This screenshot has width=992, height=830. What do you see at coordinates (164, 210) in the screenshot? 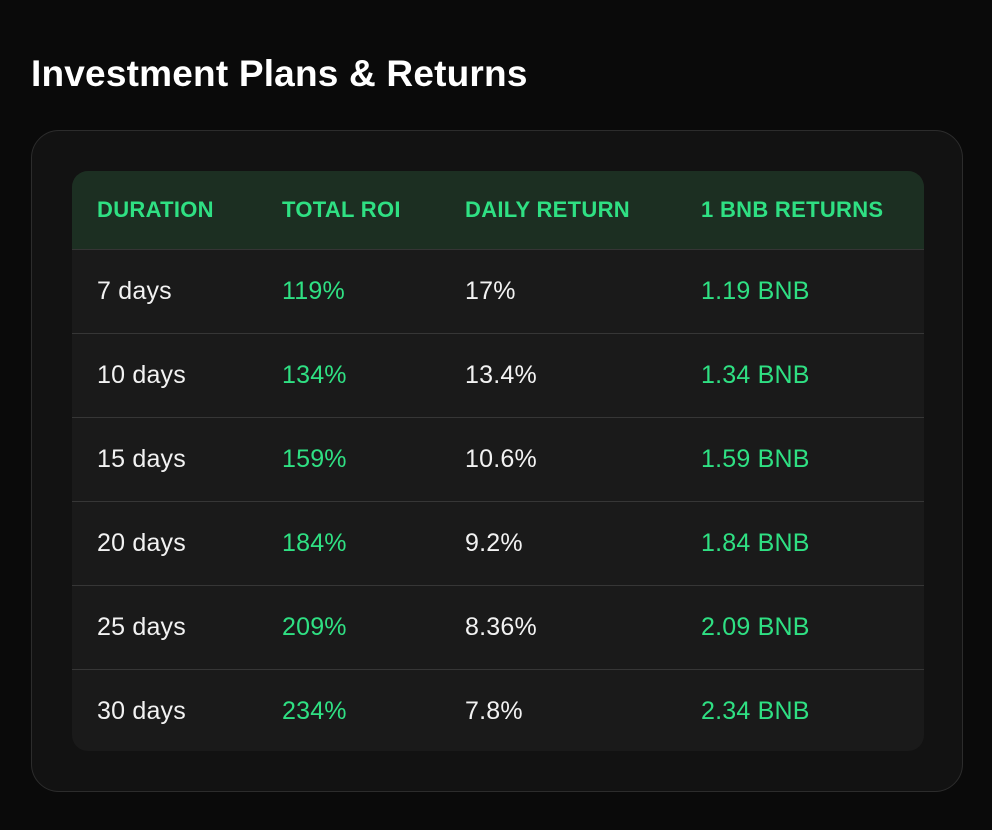
I see `column-header-duration: DURATION` at bounding box center [164, 210].